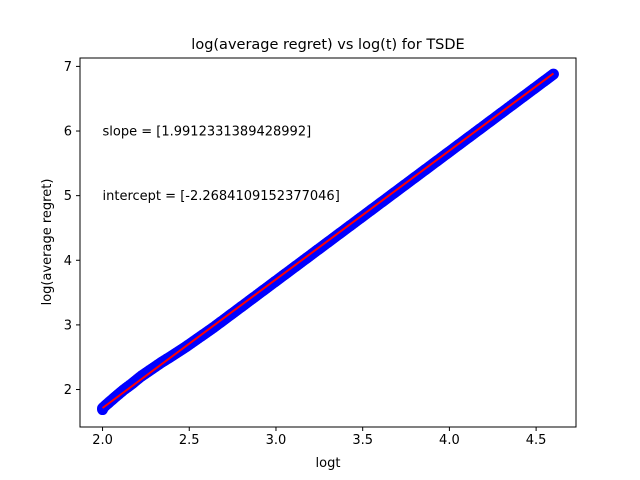 Image resolution: width=640 pixels, height=480 pixels. What do you see at coordinates (189, 440) in the screenshot?
I see `x-tick-label: 2.5` at bounding box center [189, 440].